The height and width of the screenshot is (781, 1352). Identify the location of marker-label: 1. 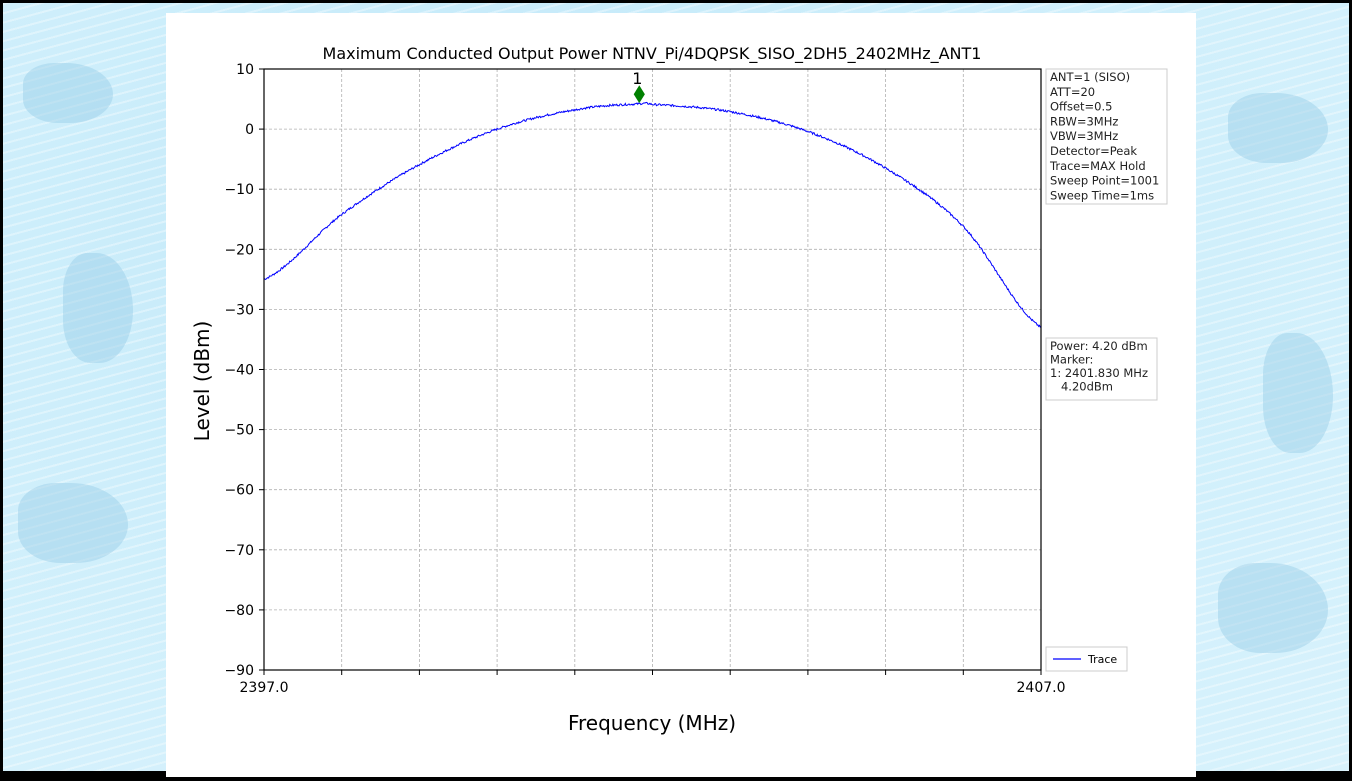
(637, 78).